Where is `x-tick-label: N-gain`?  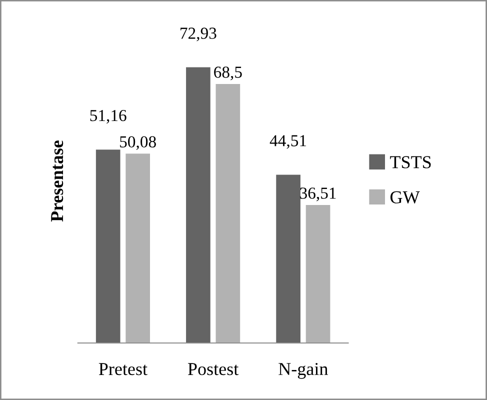
x-tick-label: N-gain is located at coordinates (303, 370).